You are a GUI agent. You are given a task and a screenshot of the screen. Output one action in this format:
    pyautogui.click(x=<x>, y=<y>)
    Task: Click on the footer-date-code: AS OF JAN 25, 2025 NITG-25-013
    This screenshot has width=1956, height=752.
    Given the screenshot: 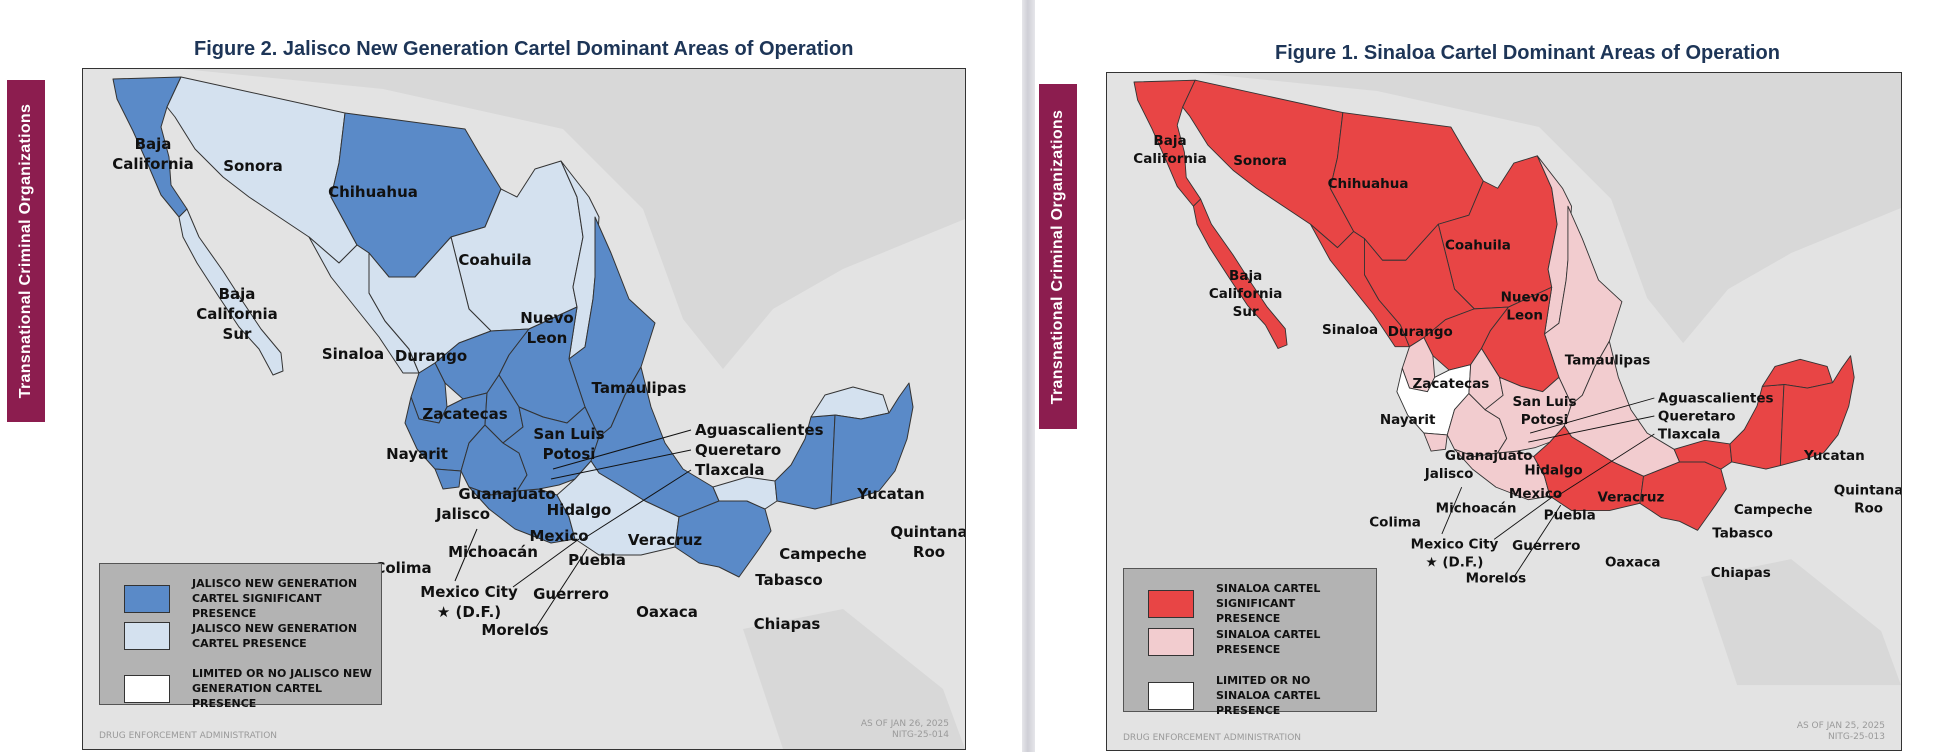 What is the action you would take?
    pyautogui.click(x=1841, y=732)
    